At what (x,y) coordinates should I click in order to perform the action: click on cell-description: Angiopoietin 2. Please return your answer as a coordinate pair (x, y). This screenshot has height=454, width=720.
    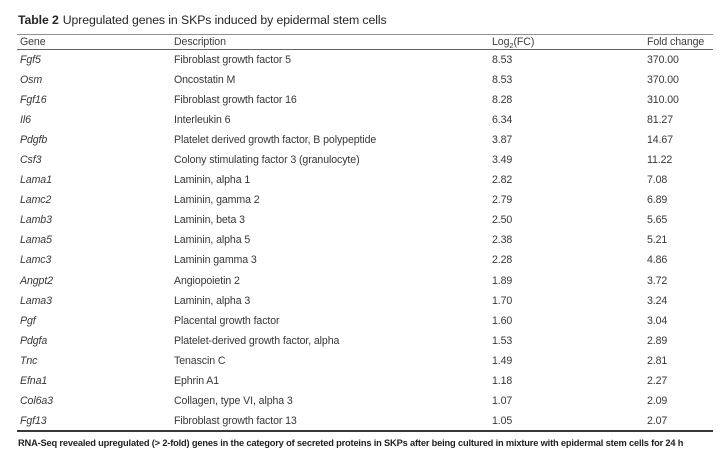
    Looking at the image, I should click on (207, 280).